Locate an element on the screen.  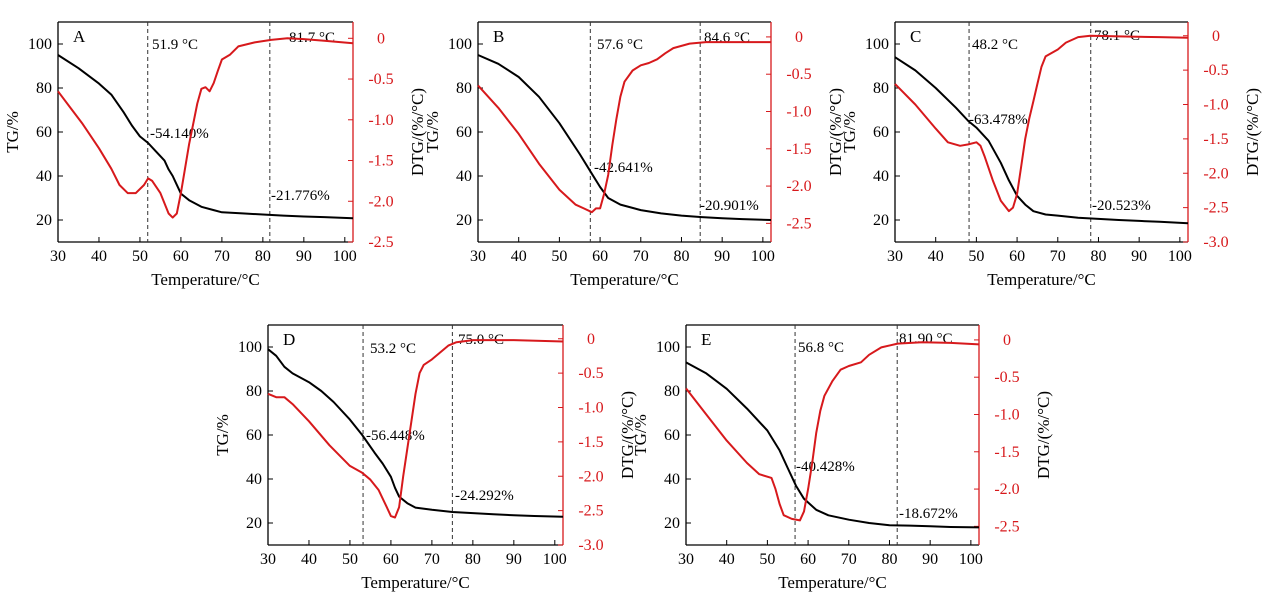
peak-temperature-label: 53.2 °C is located at coordinates (393, 349).